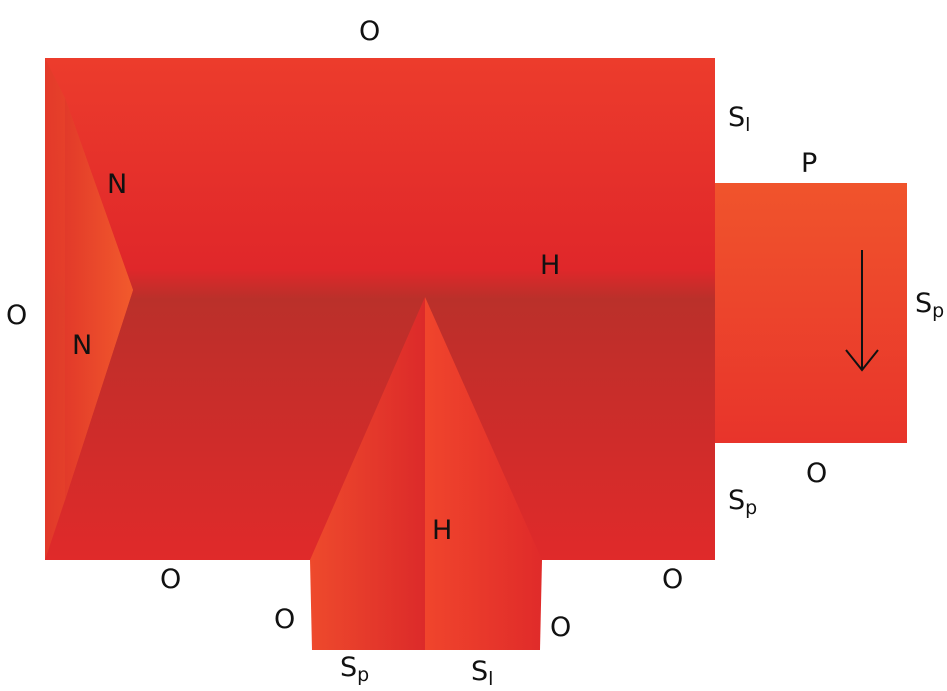 This screenshot has width=947, height=691. What do you see at coordinates (442, 530) in the screenshot?
I see `label-gable-h: H` at bounding box center [442, 530].